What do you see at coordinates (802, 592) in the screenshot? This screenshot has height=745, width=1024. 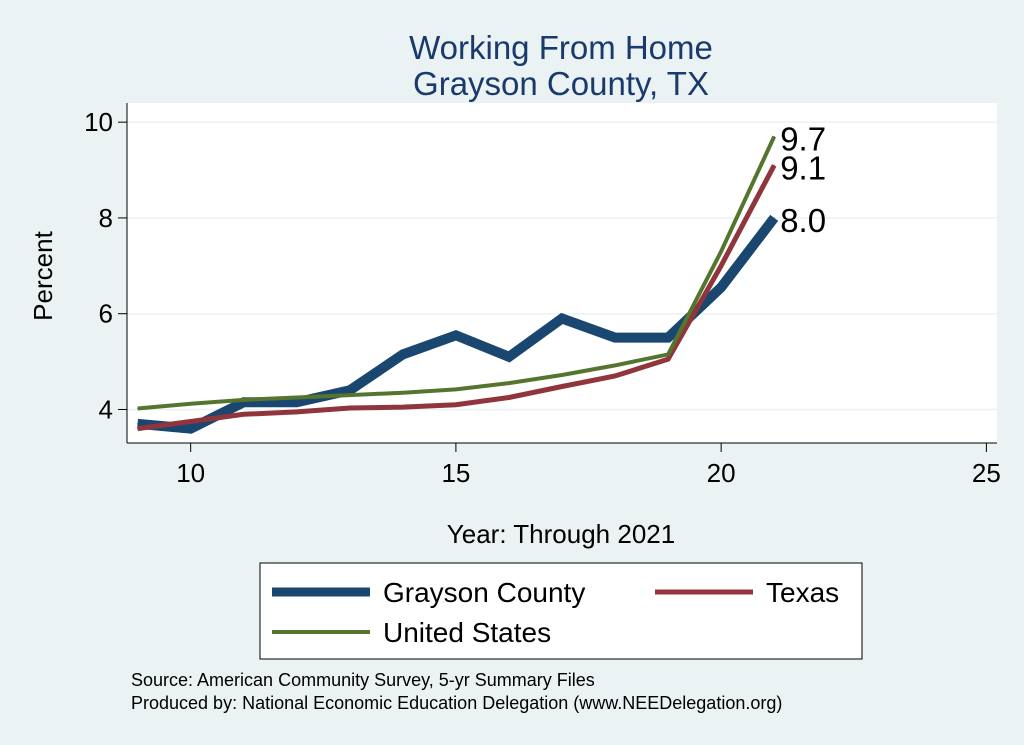 I see `legend-label-texas: Texas` at bounding box center [802, 592].